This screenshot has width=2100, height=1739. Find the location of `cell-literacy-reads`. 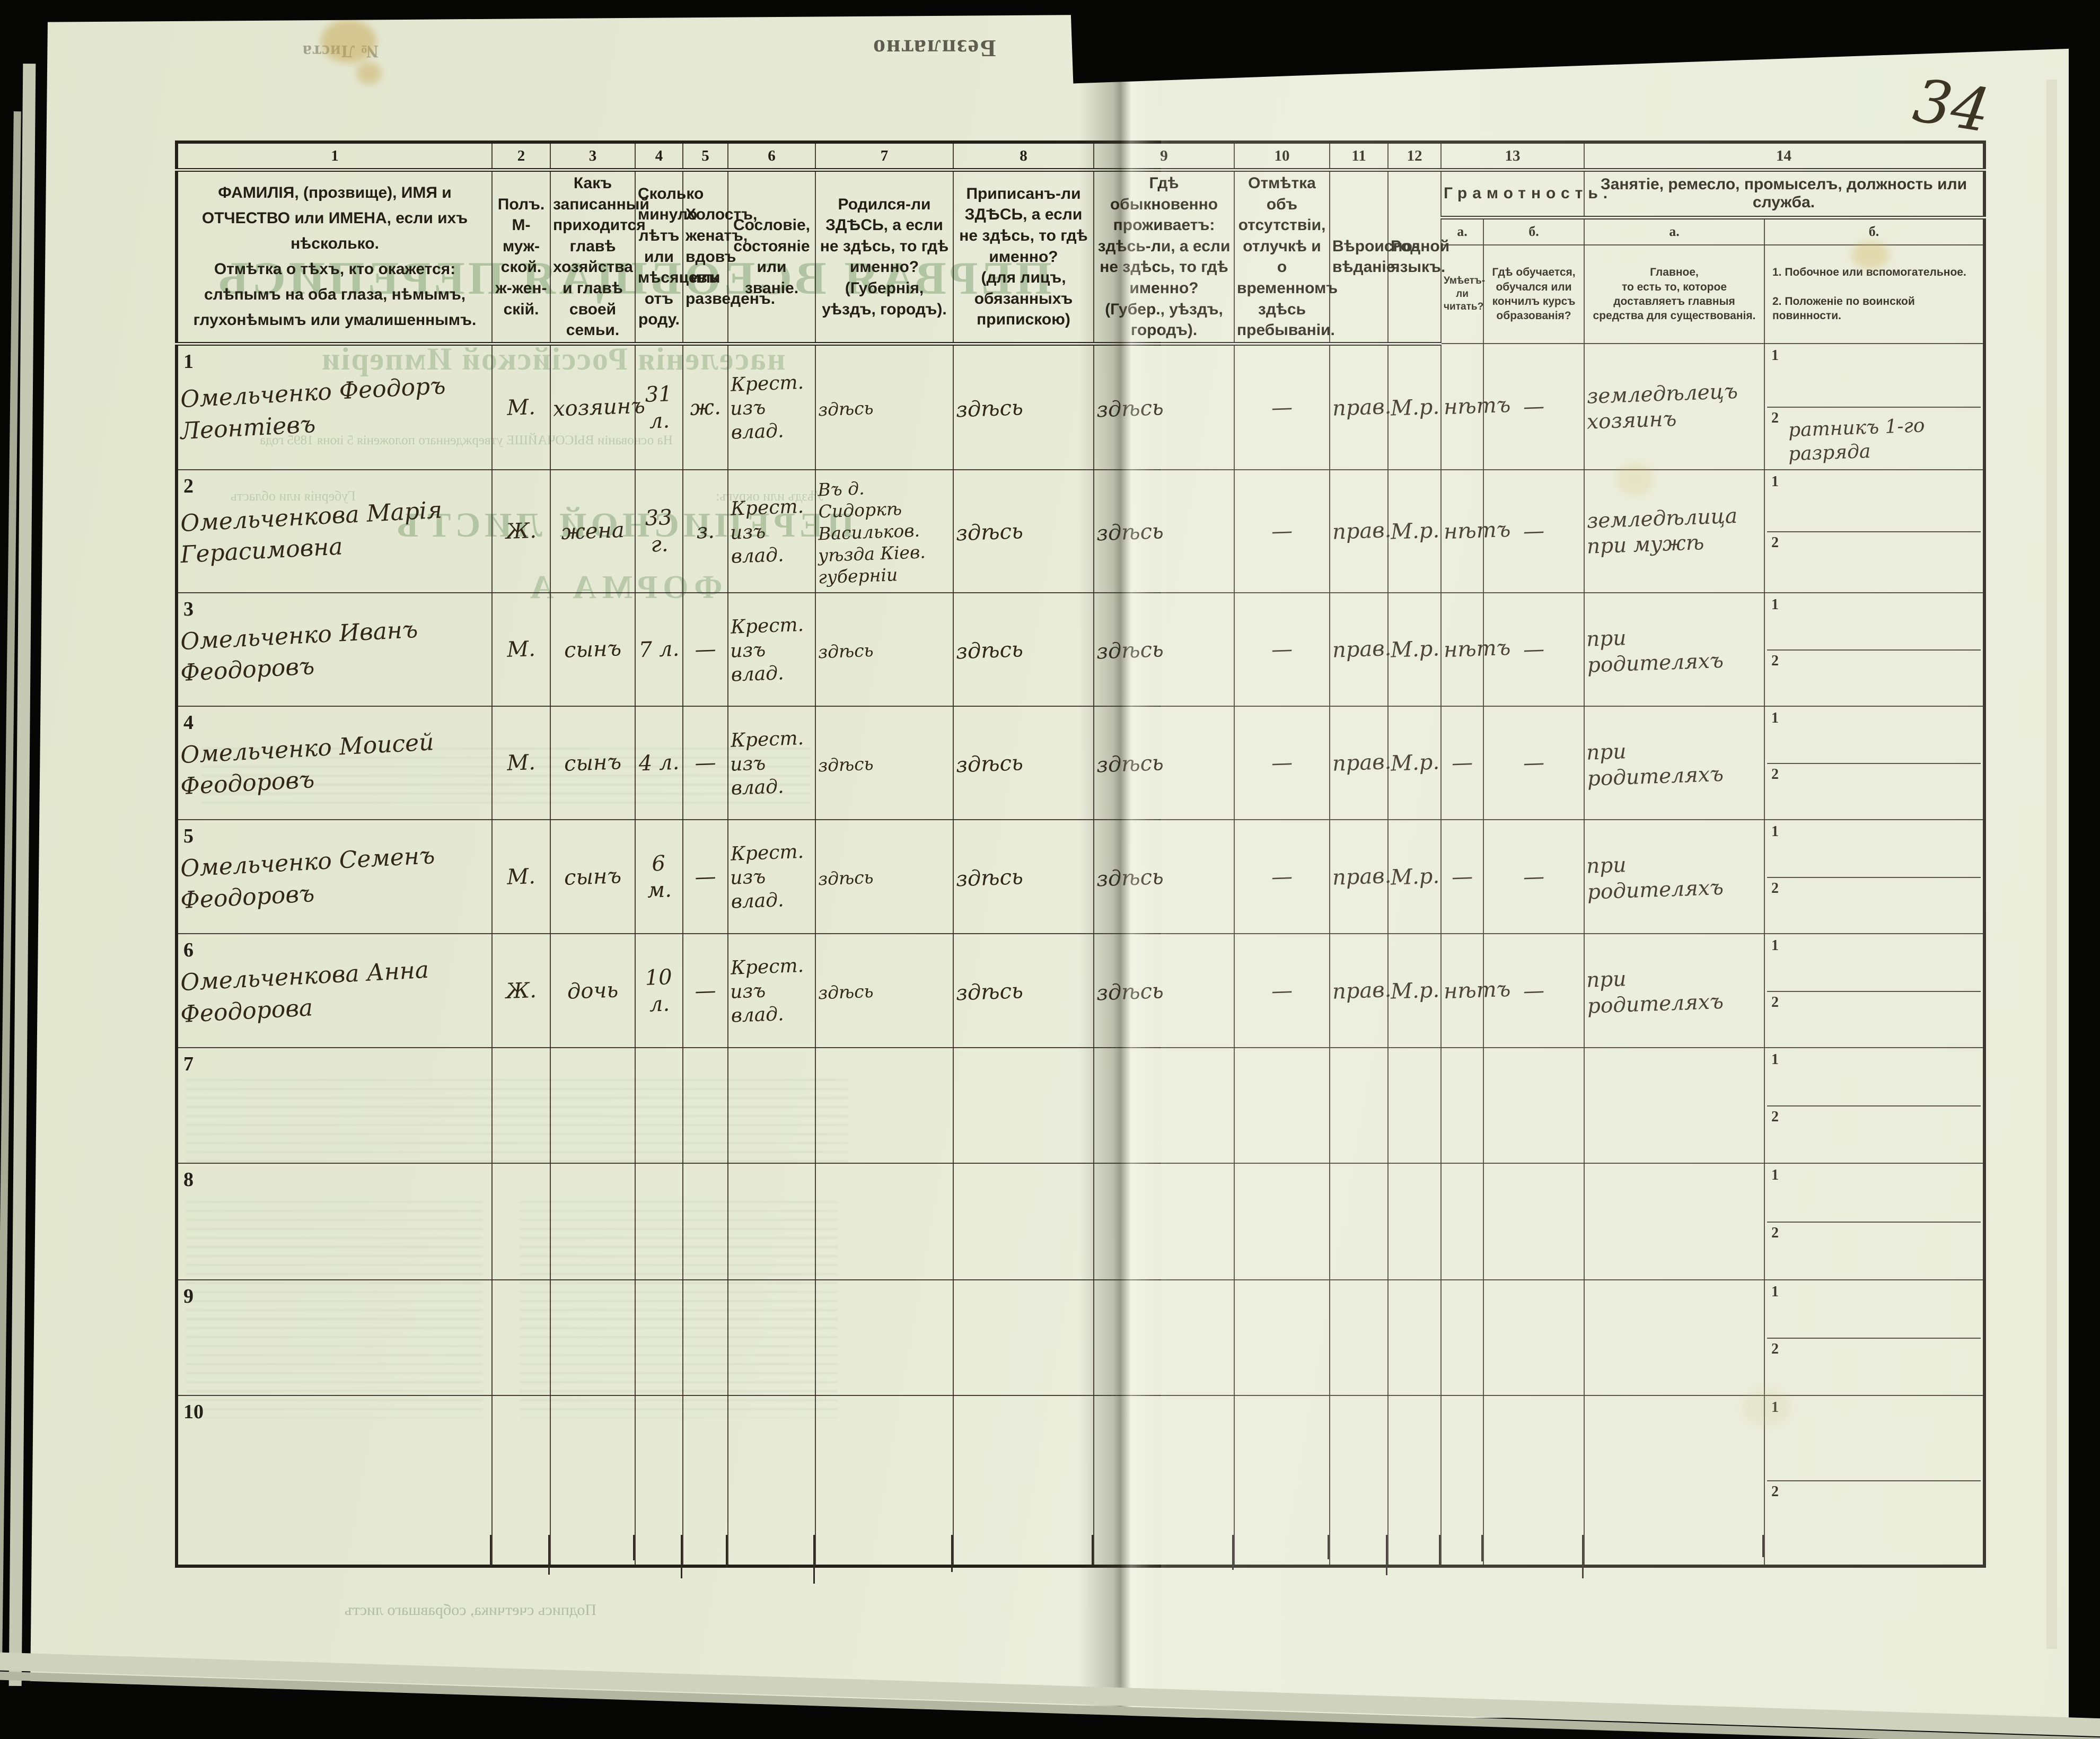

cell-literacy-reads is located at coordinates (1462, 1105).